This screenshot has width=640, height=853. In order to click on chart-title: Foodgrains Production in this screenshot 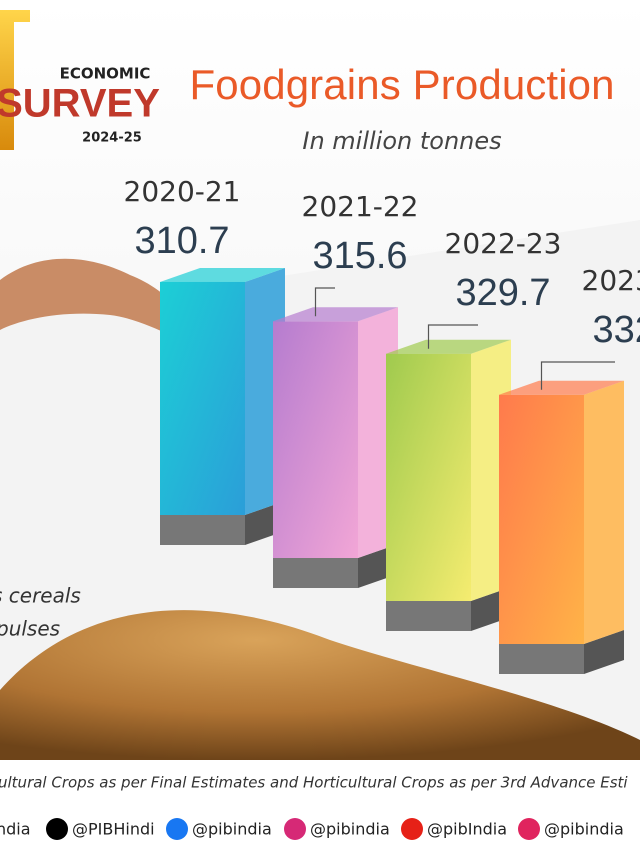, I will do `click(402, 84)`.